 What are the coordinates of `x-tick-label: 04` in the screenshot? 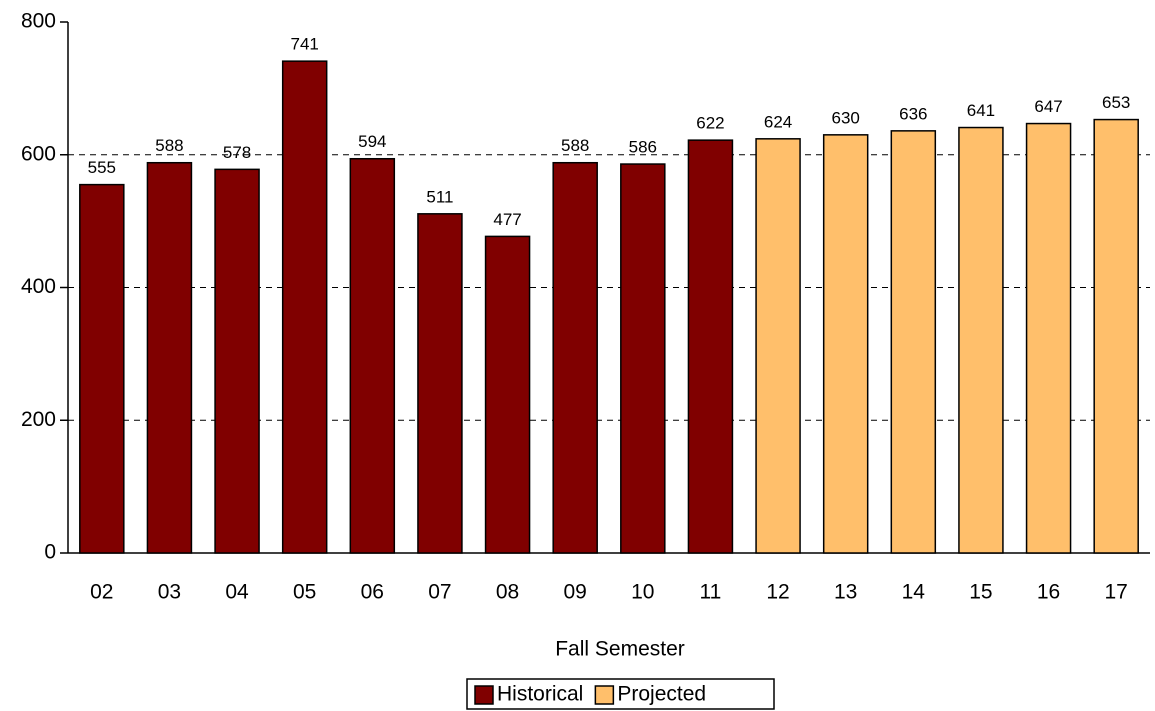 It's located at (237, 592).